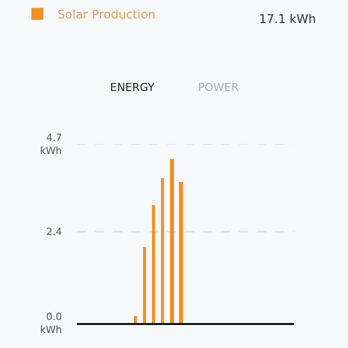 Image resolution: width=348 pixels, height=348 pixels. Describe the element at coordinates (219, 87) in the screenshot. I see `text: POWER` at that location.